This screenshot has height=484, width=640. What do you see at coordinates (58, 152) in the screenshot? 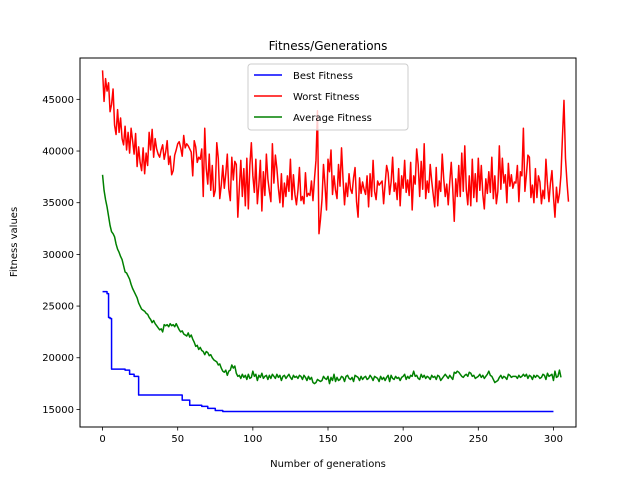
I see `y-tick-label: 40000` at bounding box center [58, 152].